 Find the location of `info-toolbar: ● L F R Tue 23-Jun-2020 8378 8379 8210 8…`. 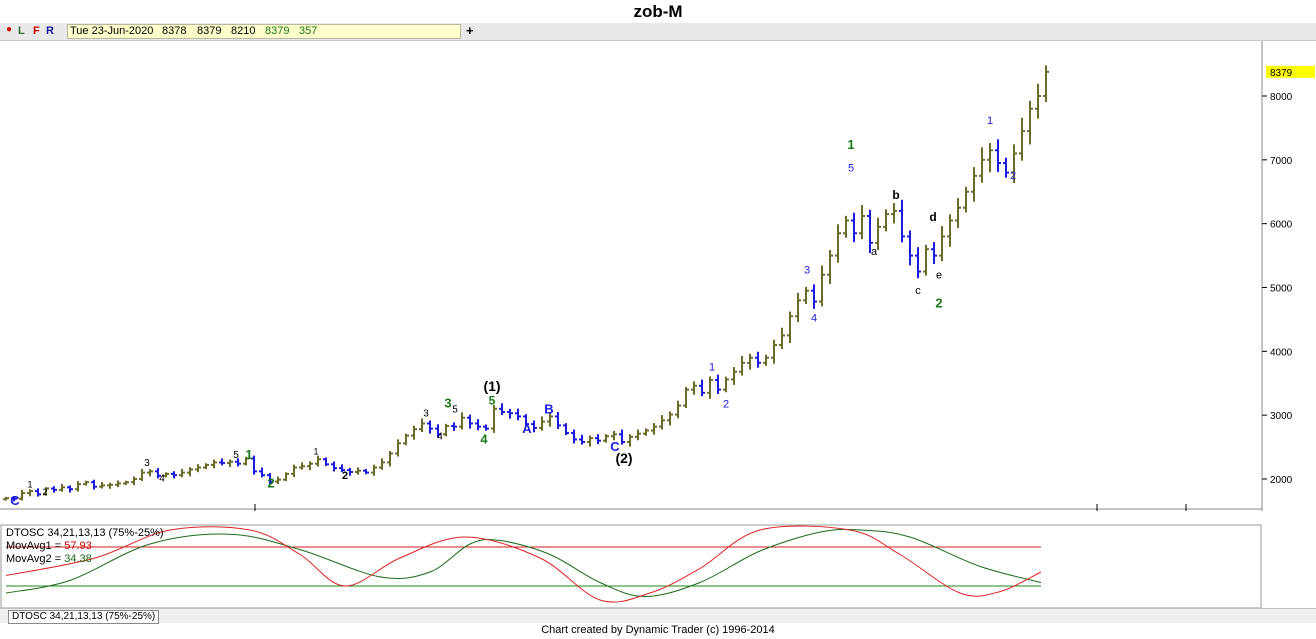

info-toolbar: ● L F R Tue 23-Jun-2020 8378 8379 8210 8… is located at coordinates (658, 32).